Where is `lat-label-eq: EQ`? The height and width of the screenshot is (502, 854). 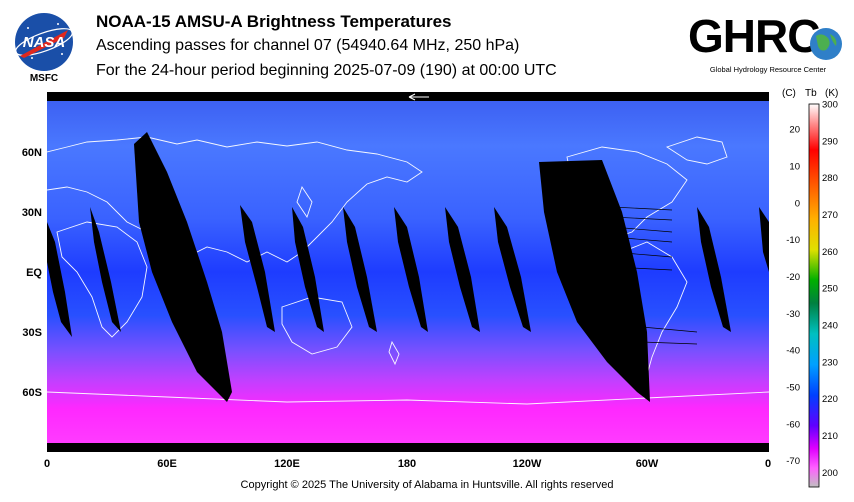 lat-label-eq: EQ is located at coordinates (34, 273).